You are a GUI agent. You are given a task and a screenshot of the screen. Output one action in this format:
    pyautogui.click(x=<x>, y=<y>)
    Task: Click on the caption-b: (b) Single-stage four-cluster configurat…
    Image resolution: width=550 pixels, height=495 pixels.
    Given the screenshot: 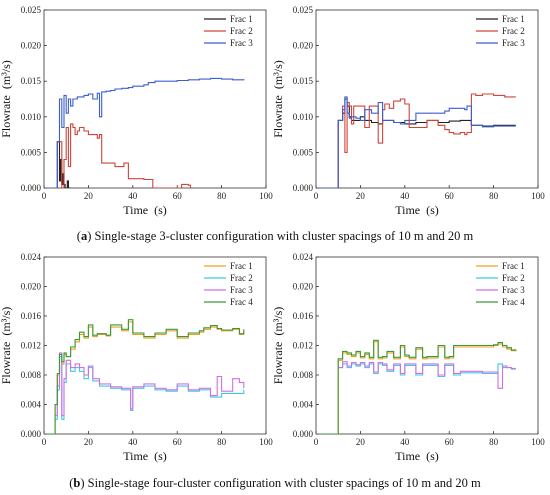 What is the action you would take?
    pyautogui.click(x=275, y=483)
    